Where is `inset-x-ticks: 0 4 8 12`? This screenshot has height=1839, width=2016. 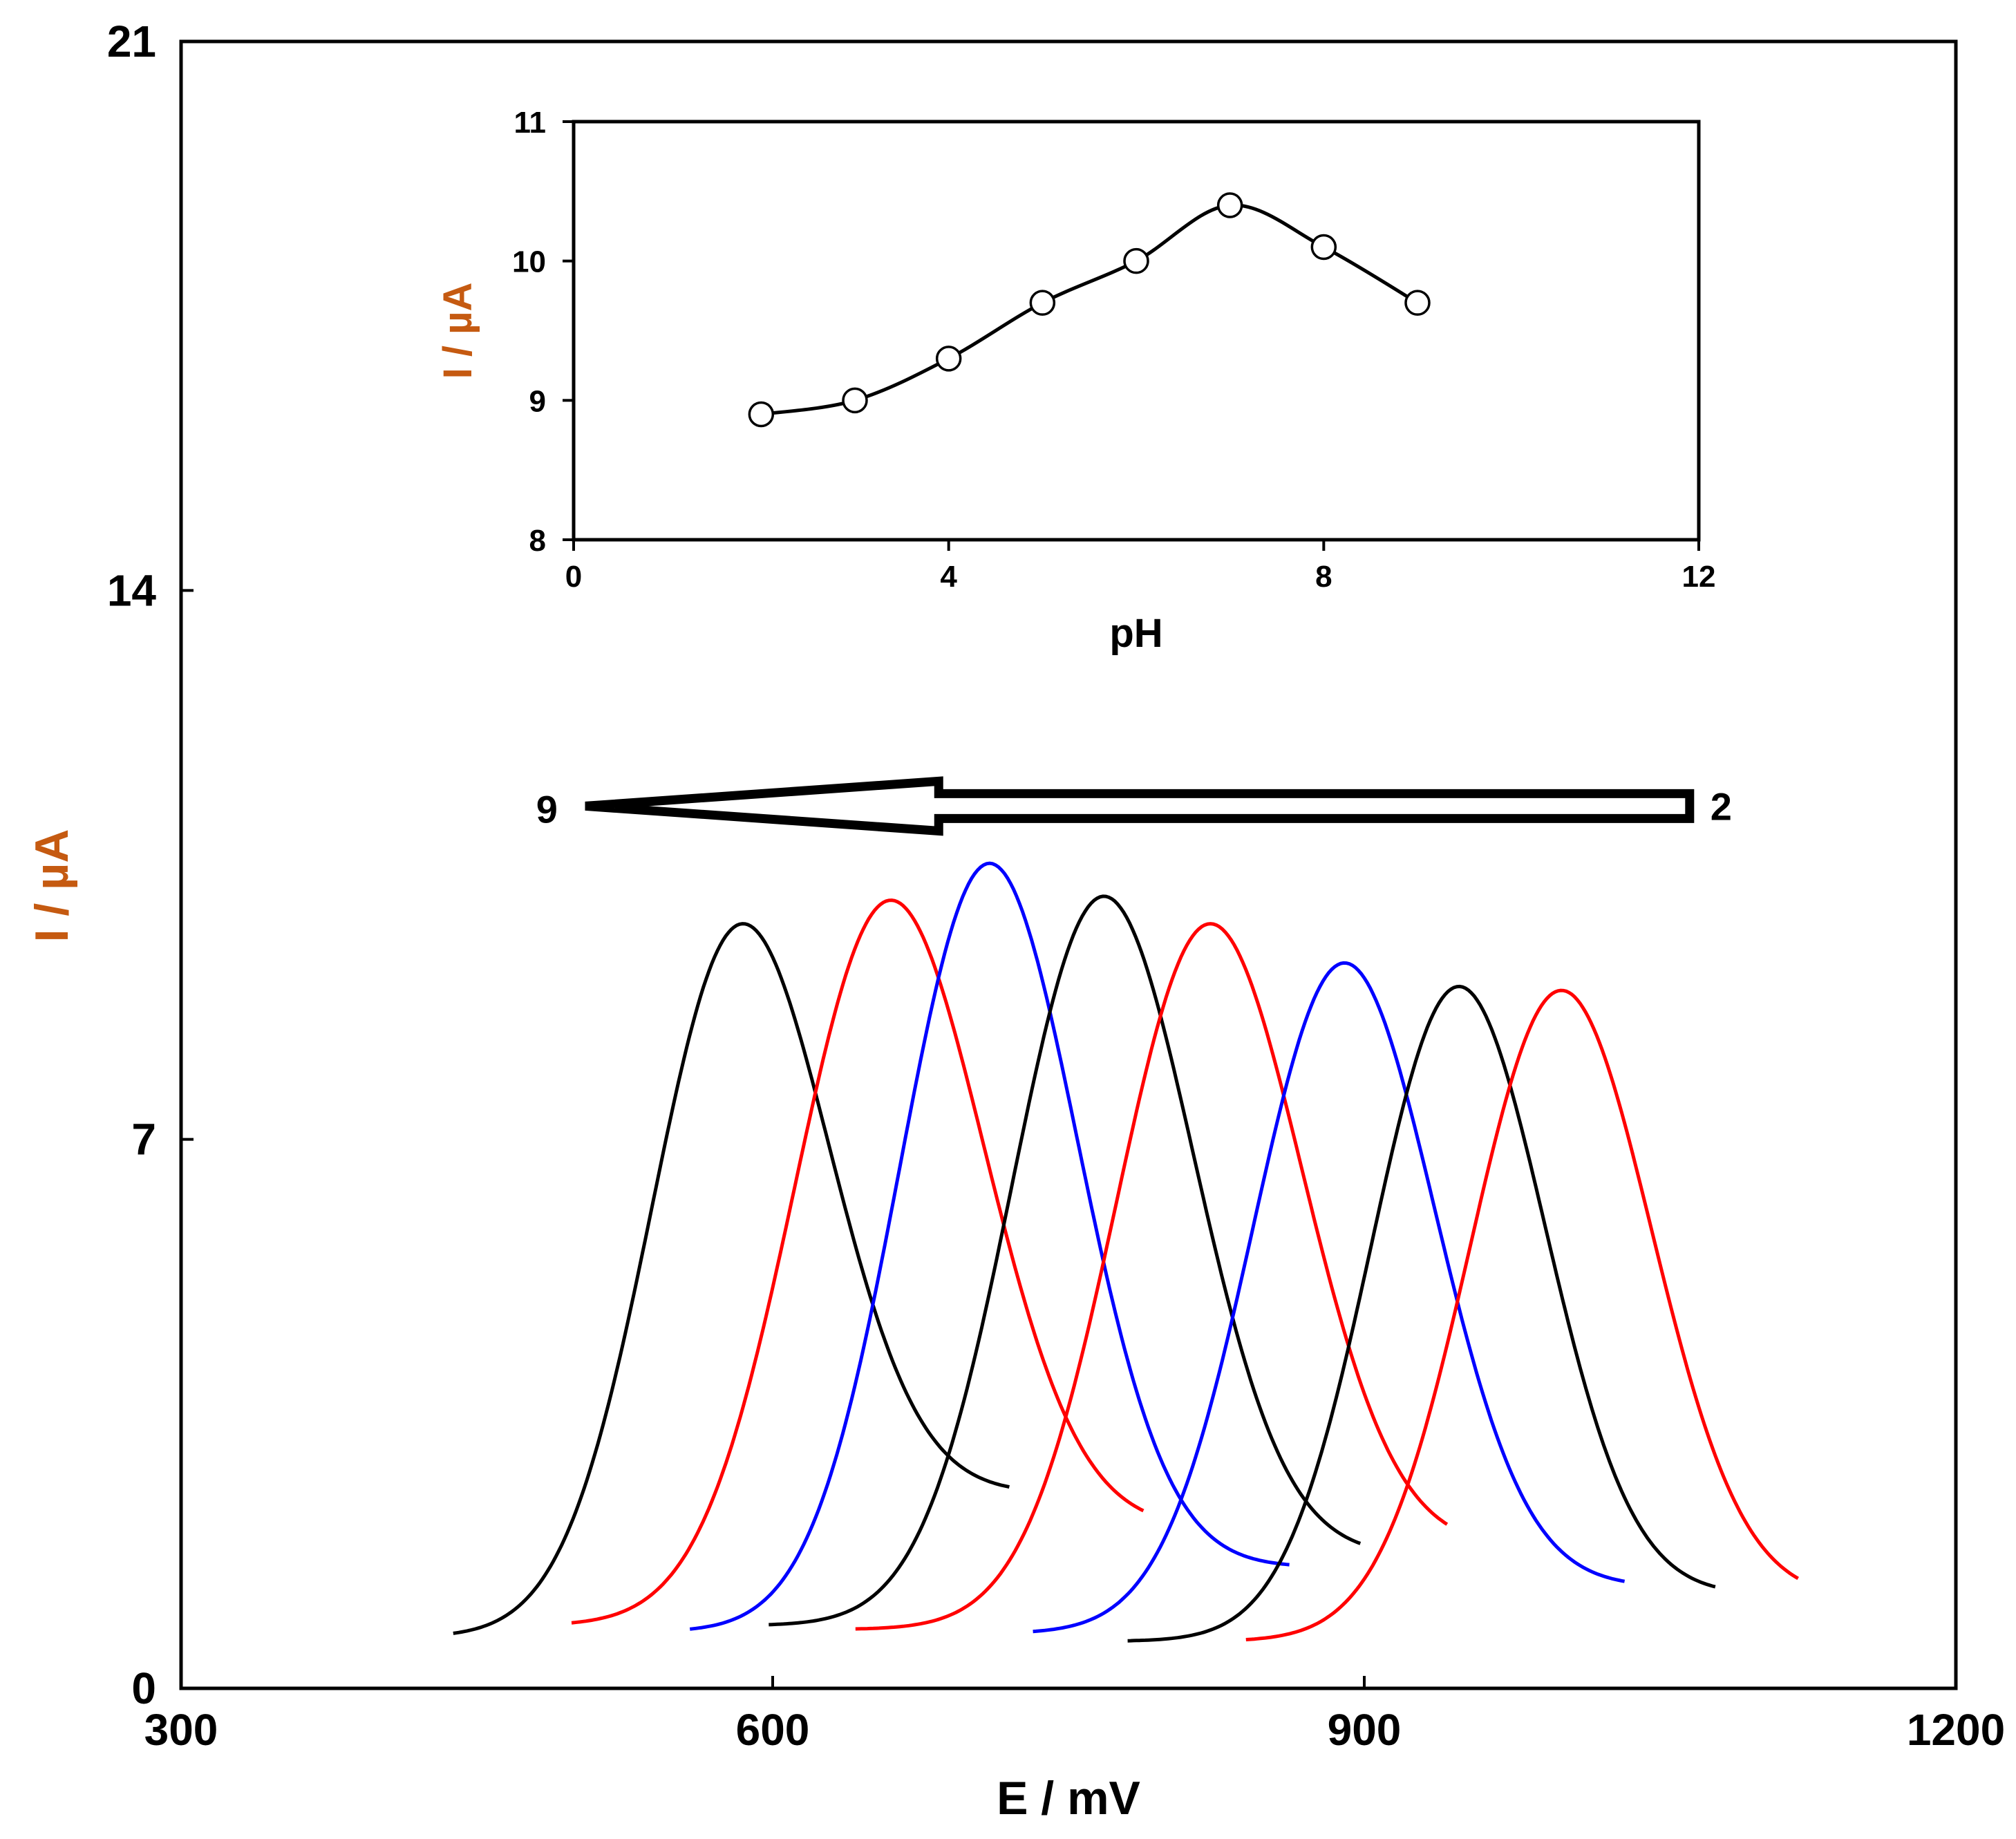
inset-x-ticks: 0 4 8 12 is located at coordinates (1140, 567).